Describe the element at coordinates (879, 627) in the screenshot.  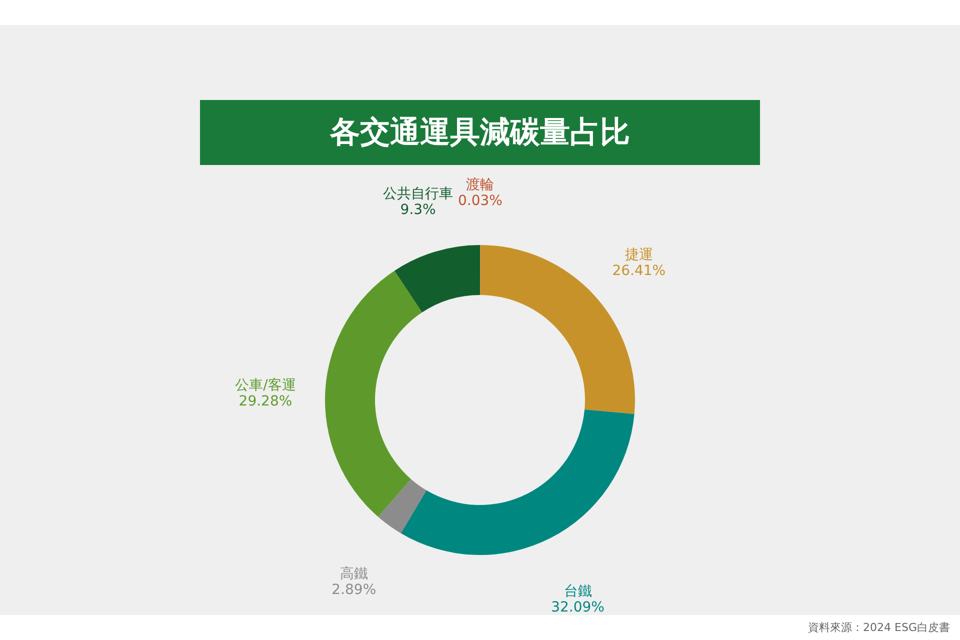
I see `source-note: 資料來源：2024 ESG白皮書` at that location.